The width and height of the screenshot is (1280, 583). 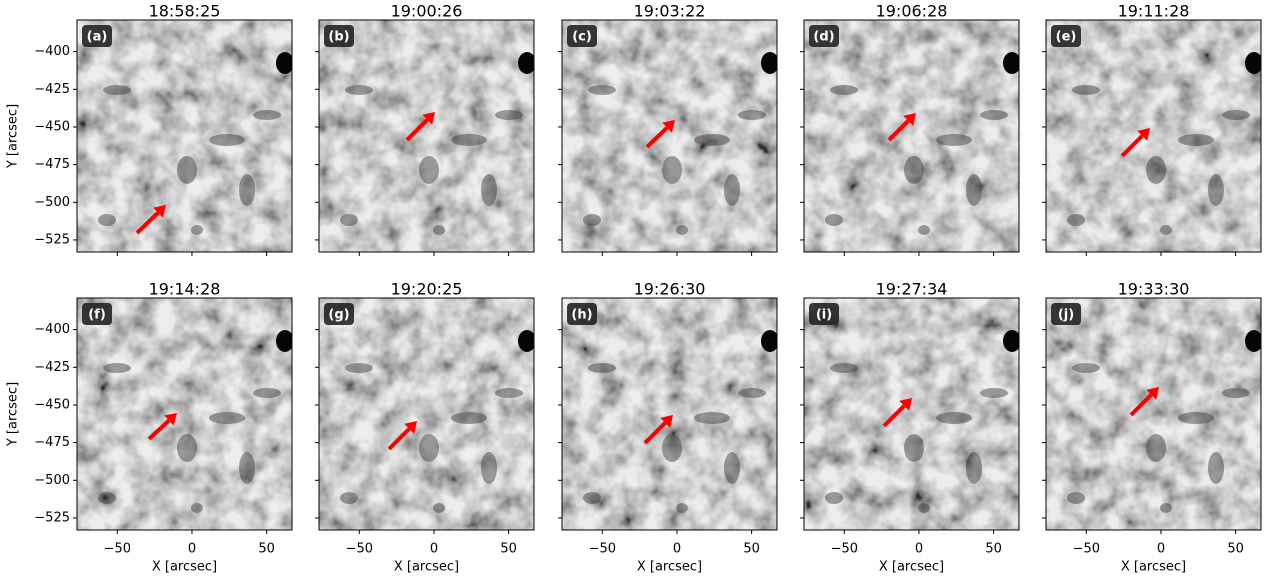 I want to click on panel-label: (d), so click(x=823, y=37).